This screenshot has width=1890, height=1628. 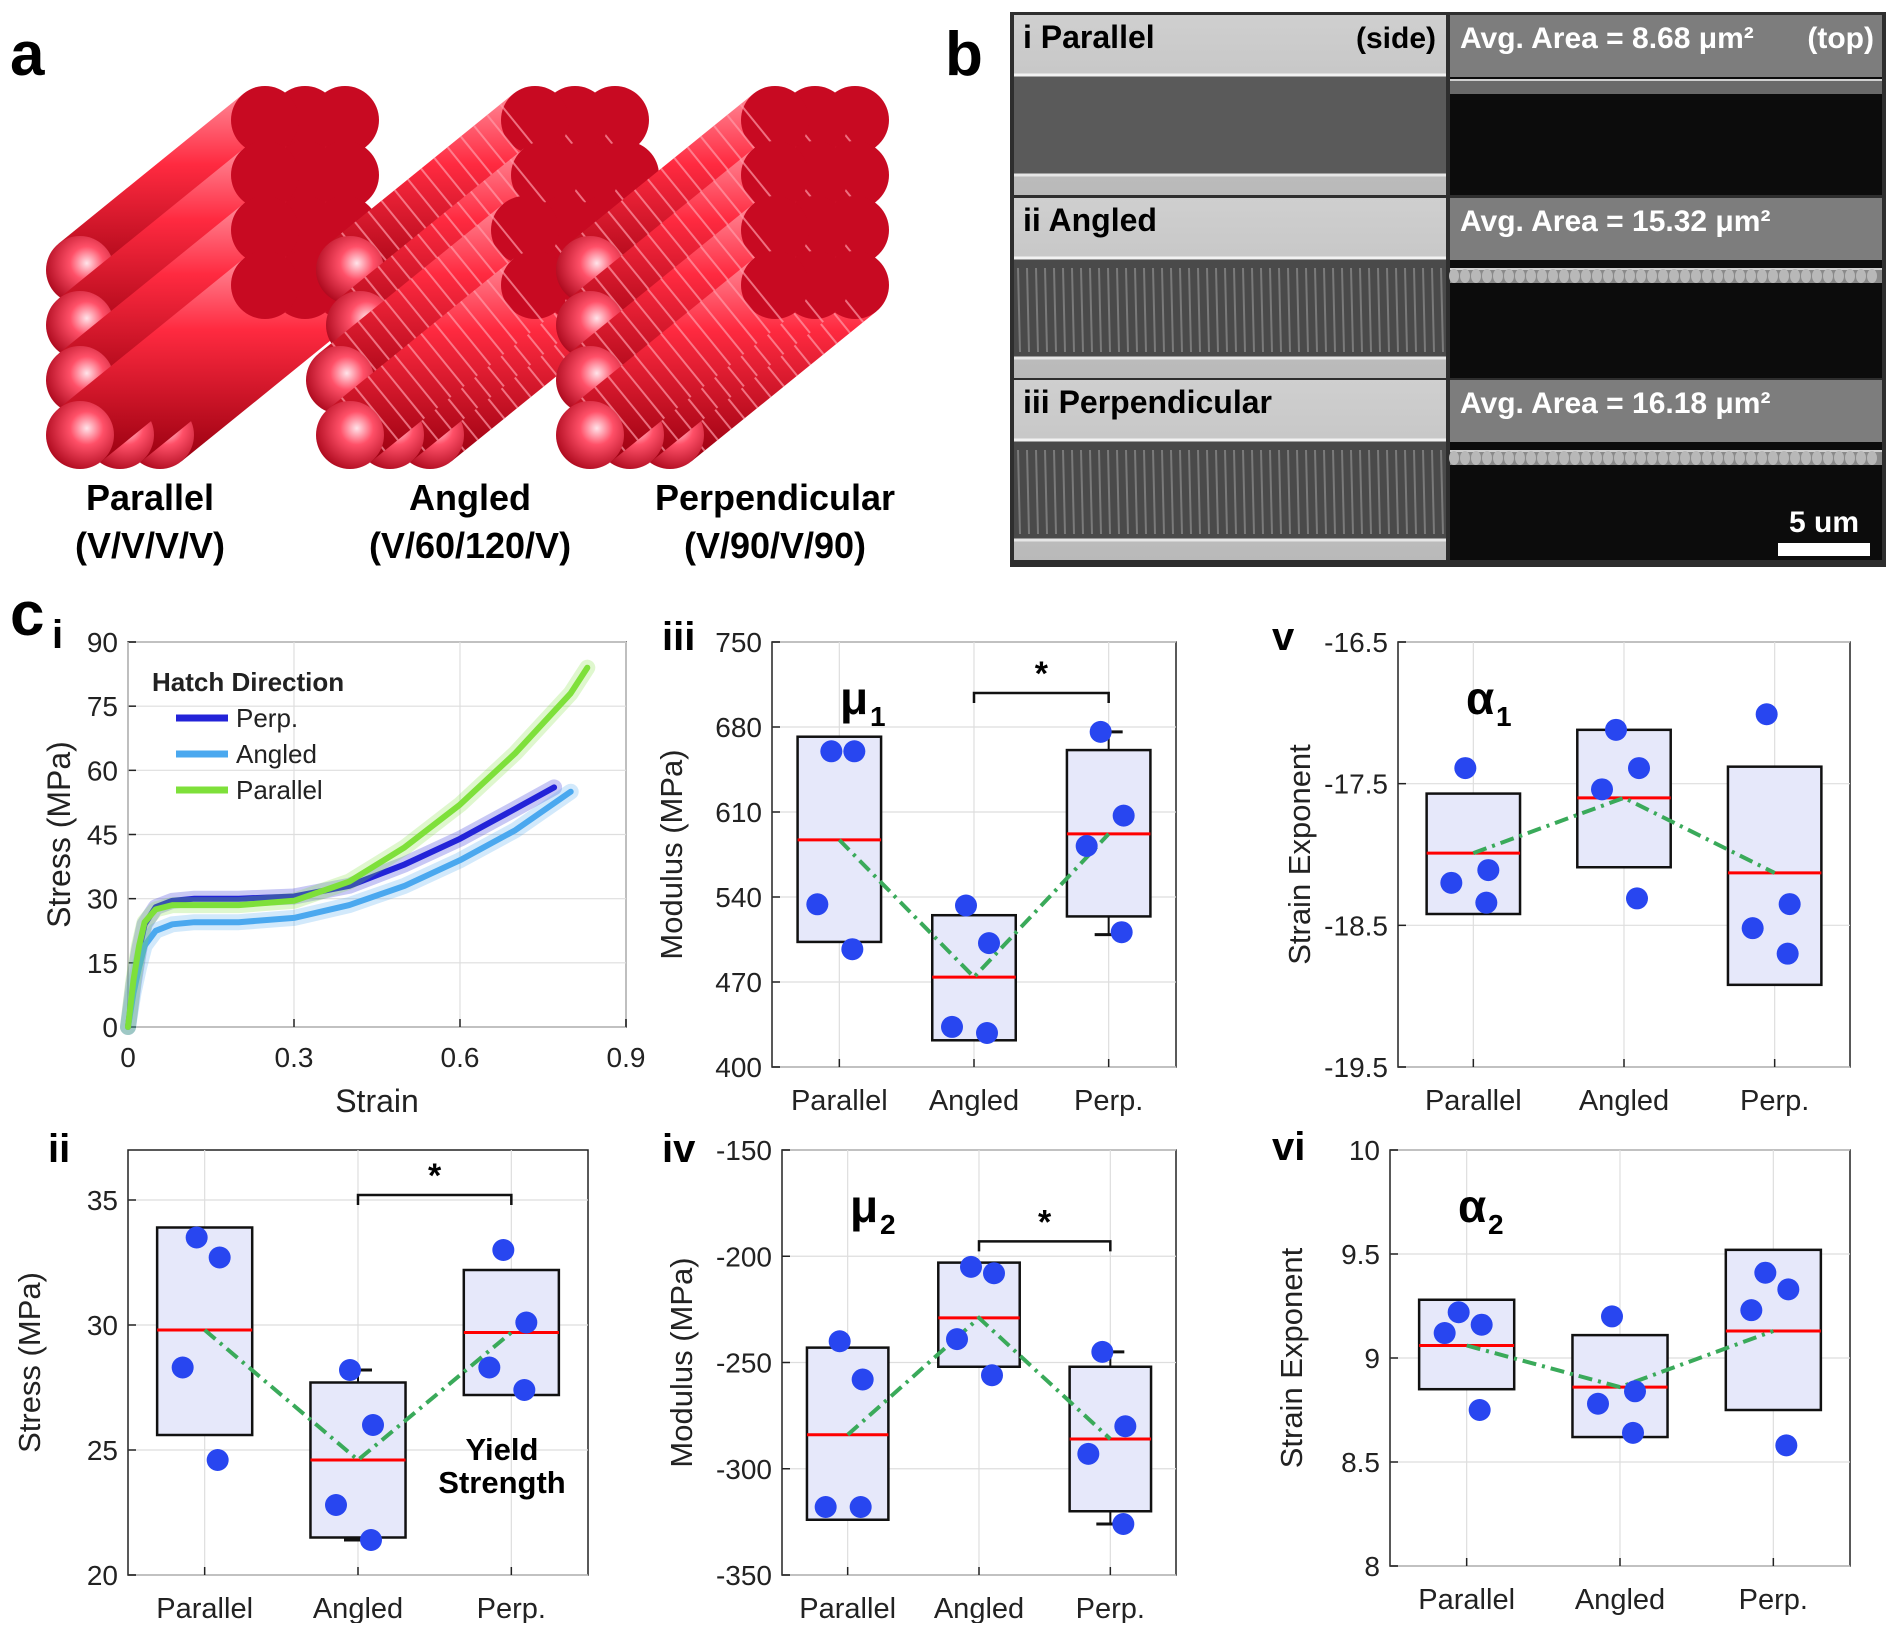 I want to click on y-tick-label: 45, so click(x=102, y=835).